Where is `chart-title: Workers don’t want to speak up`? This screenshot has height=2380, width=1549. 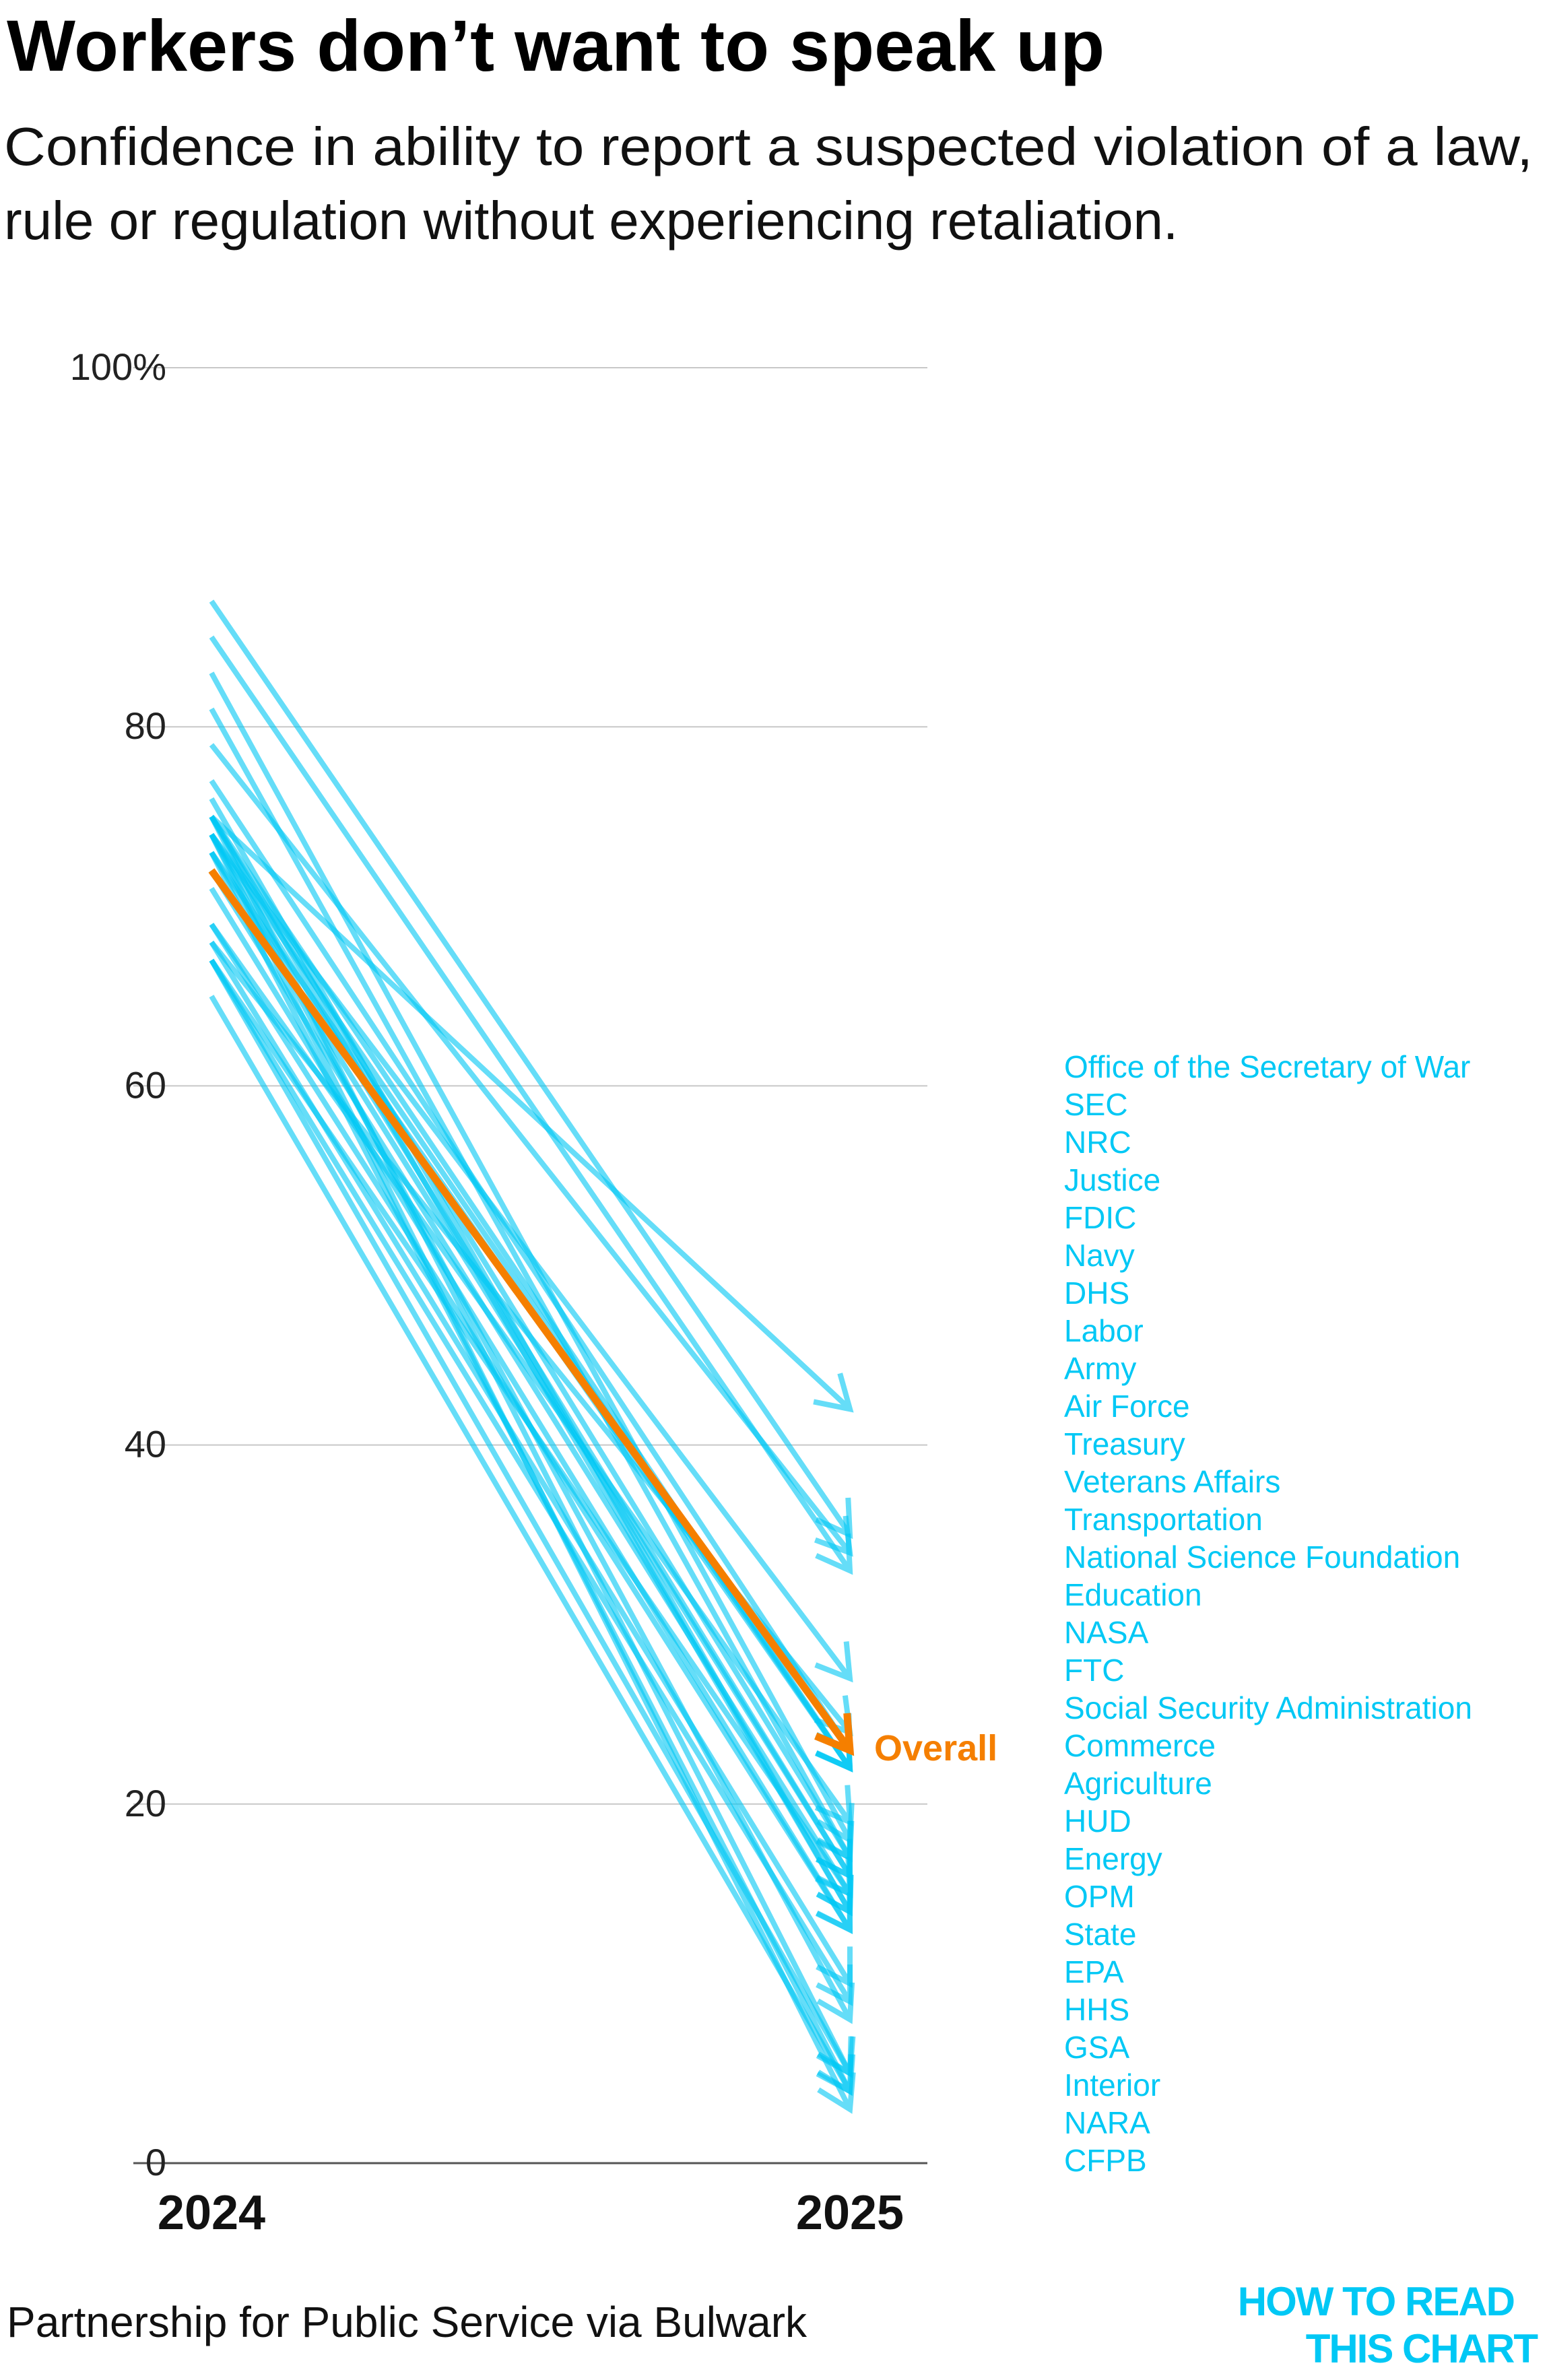 chart-title: Workers don’t want to speak up is located at coordinates (556, 45).